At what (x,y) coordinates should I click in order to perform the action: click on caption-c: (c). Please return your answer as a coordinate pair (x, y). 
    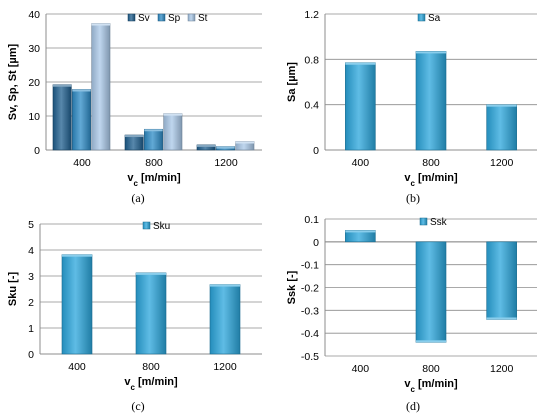
    Looking at the image, I should click on (138, 406).